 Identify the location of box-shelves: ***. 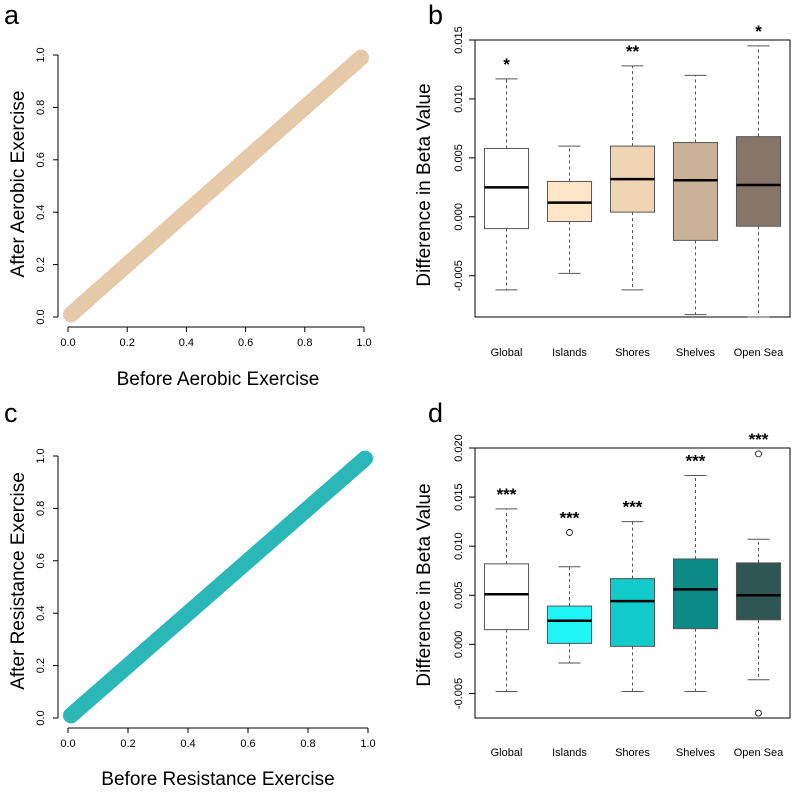
(695, 571).